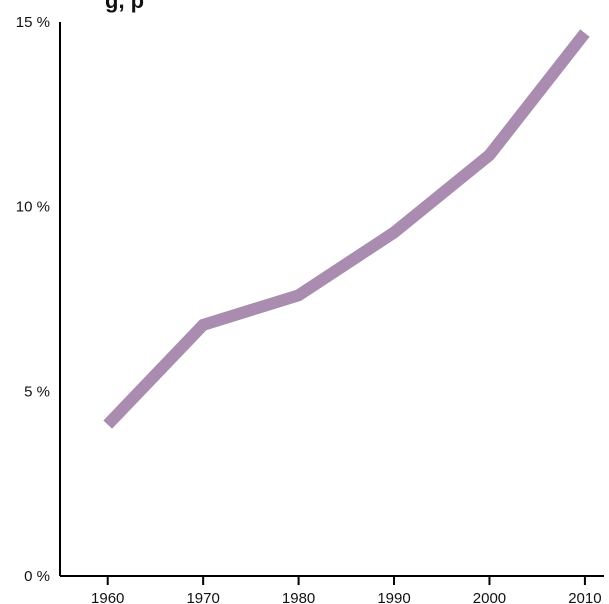  Describe the element at coordinates (489, 597) in the screenshot. I see `x-tick-label: 2000` at that location.